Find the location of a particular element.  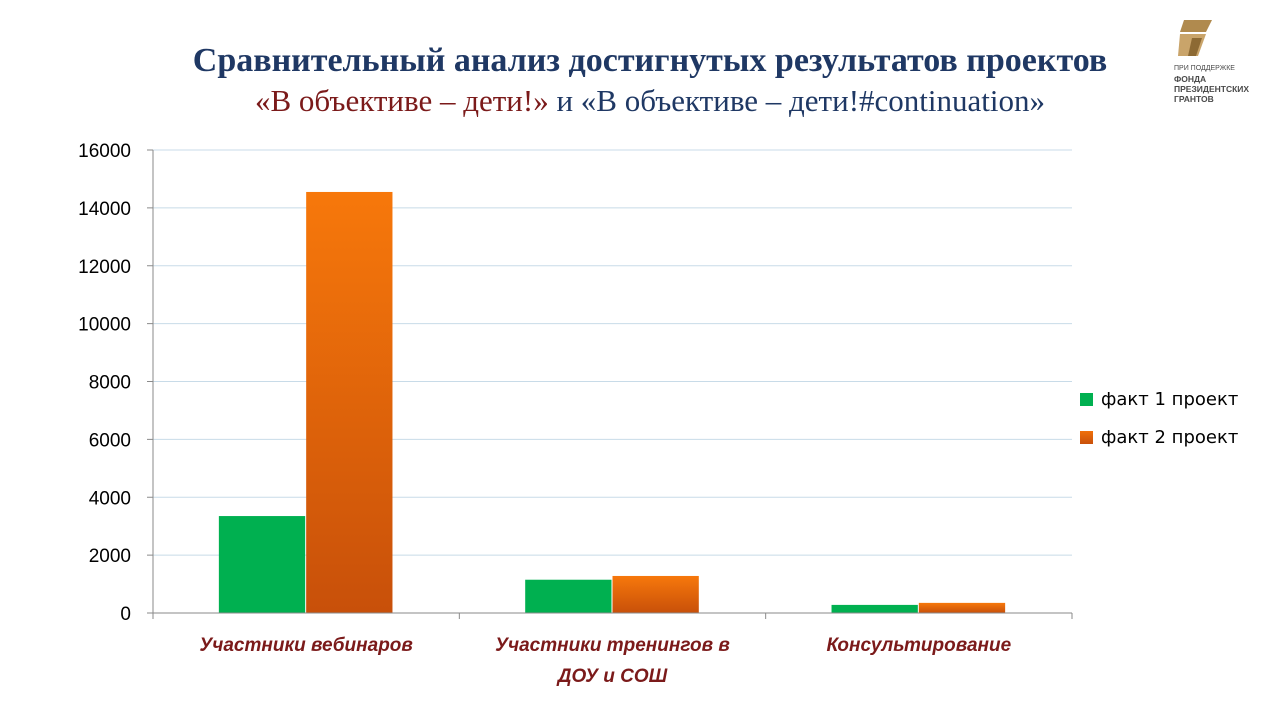

legend-label-series-2: факт 2 проект is located at coordinates (1170, 437).